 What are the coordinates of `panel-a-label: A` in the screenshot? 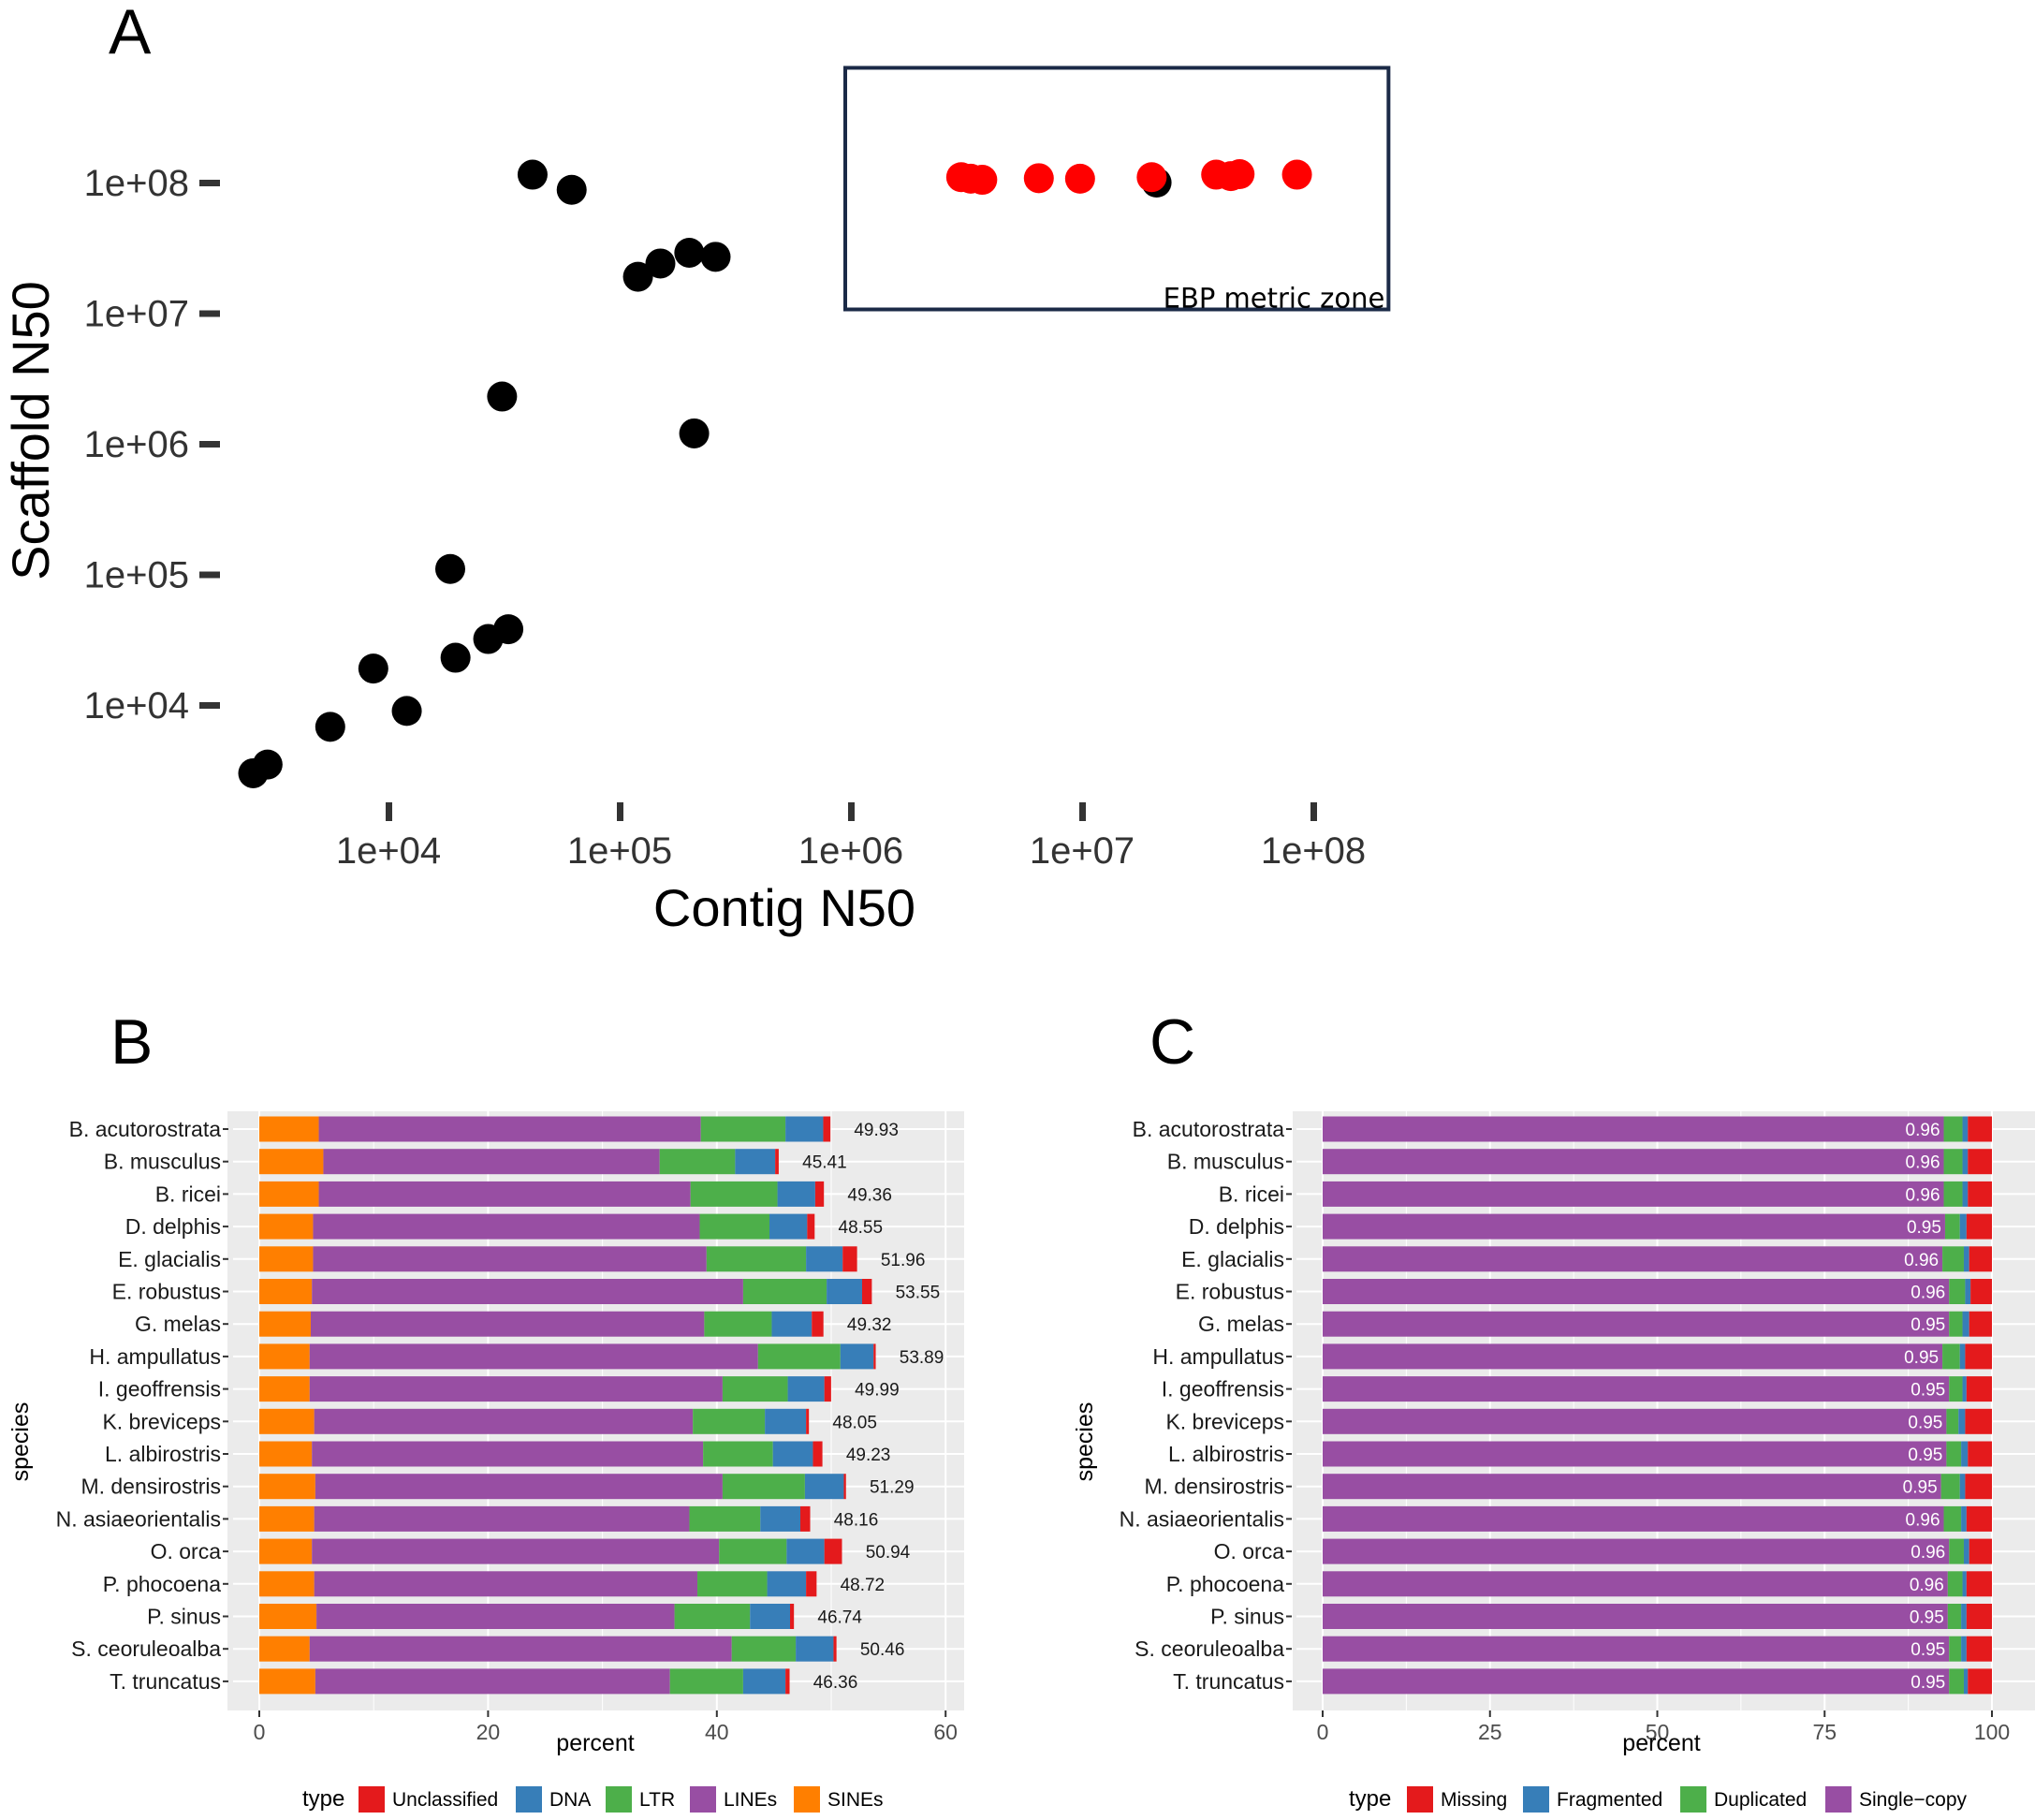 It's located at (130, 33).